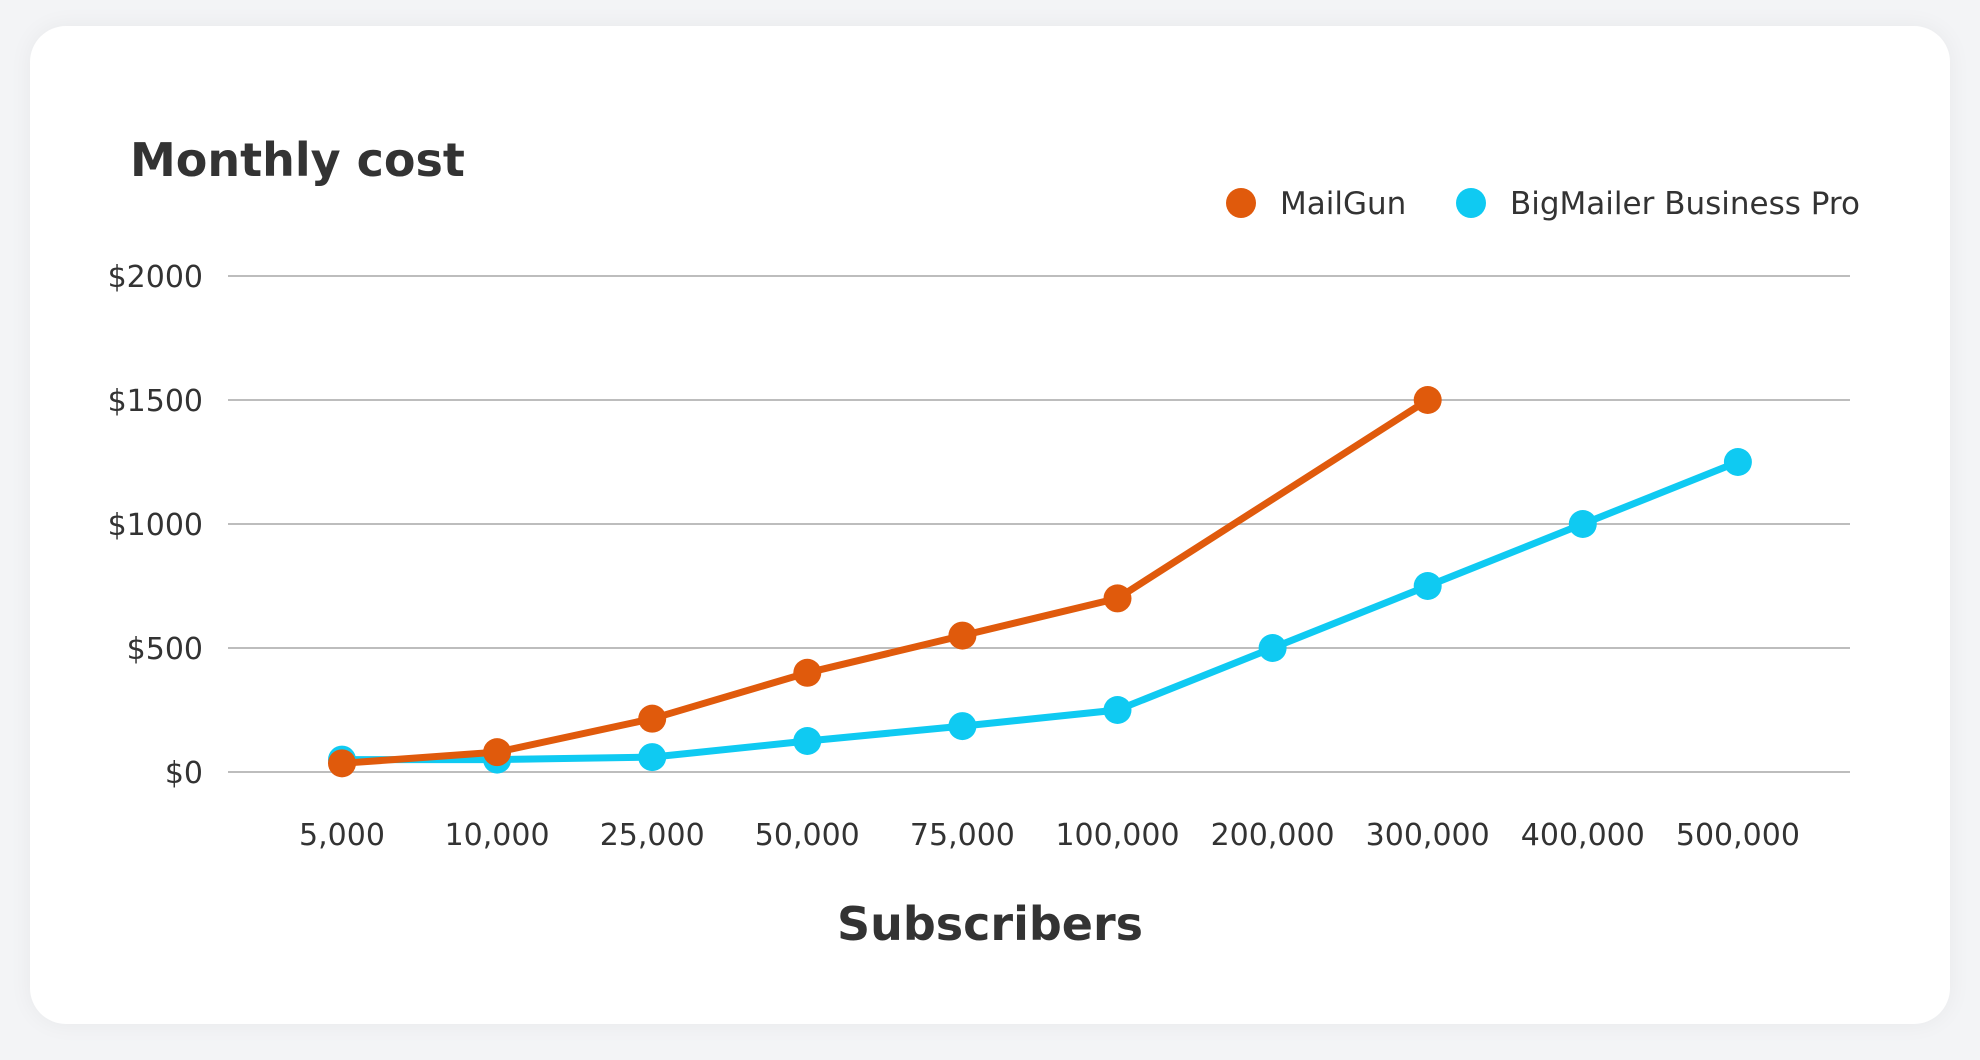 This screenshot has width=1980, height=1060. I want to click on x-tick-label: 5,000, so click(342, 835).